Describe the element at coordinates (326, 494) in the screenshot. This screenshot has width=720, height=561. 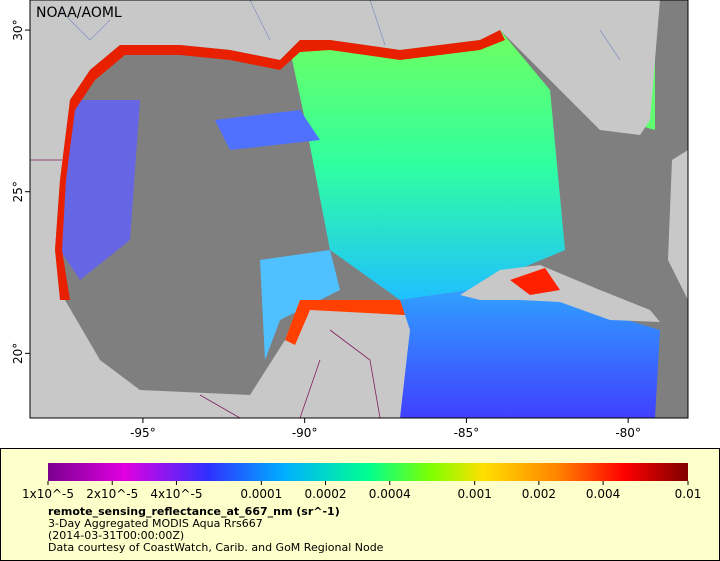
I see `colorbar-label: 0.0002` at that location.